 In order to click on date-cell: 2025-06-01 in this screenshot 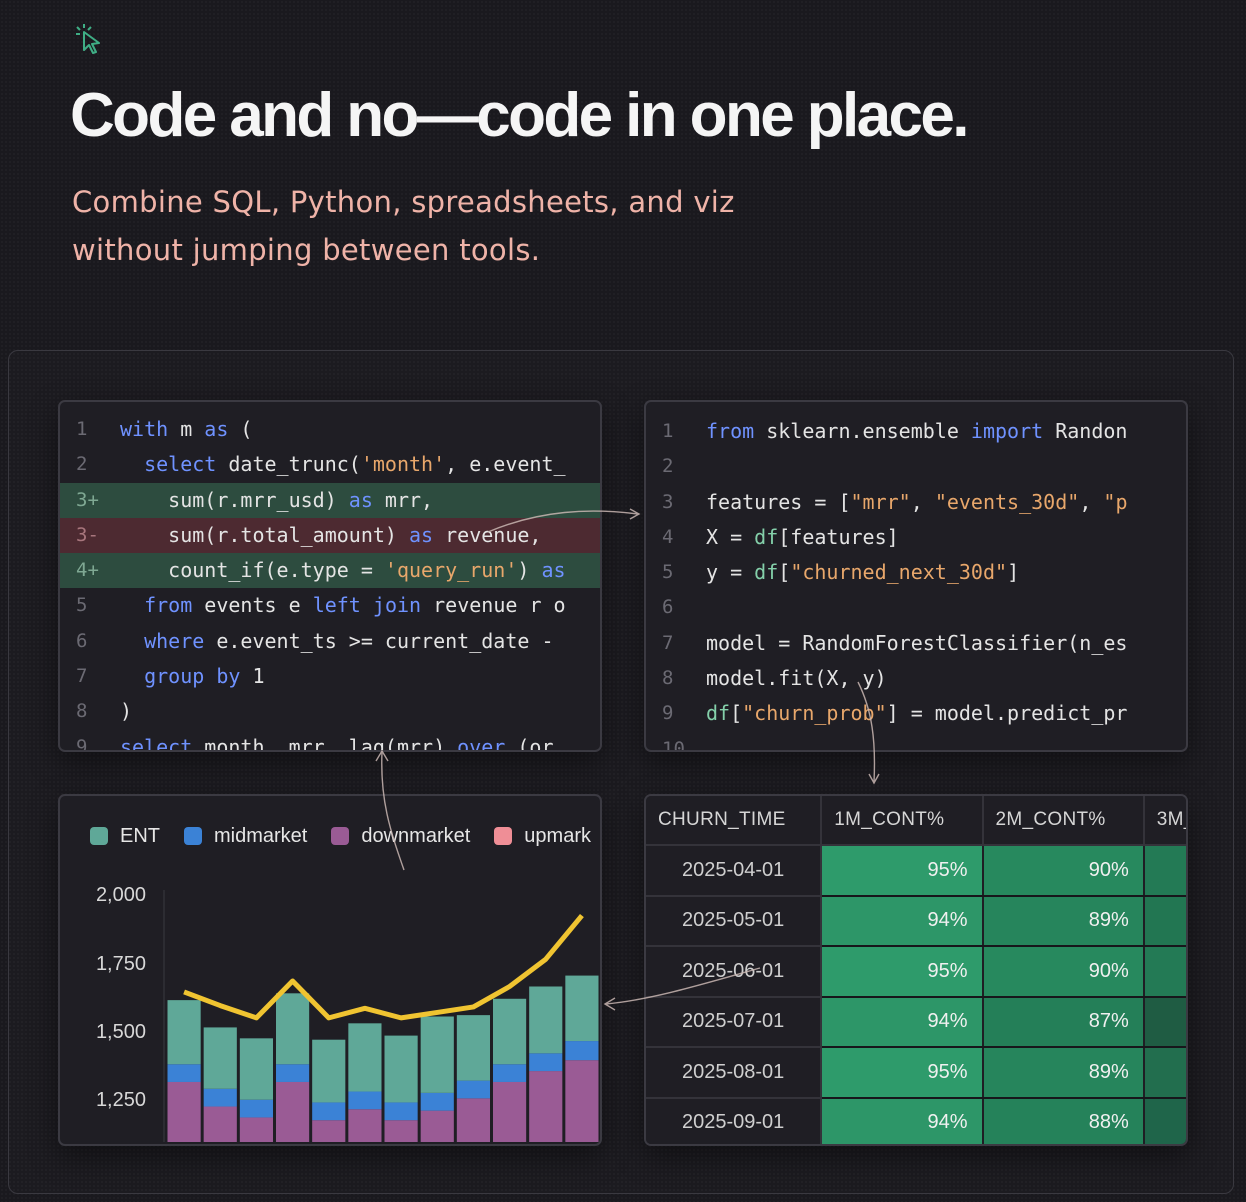, I will do `click(734, 972)`.